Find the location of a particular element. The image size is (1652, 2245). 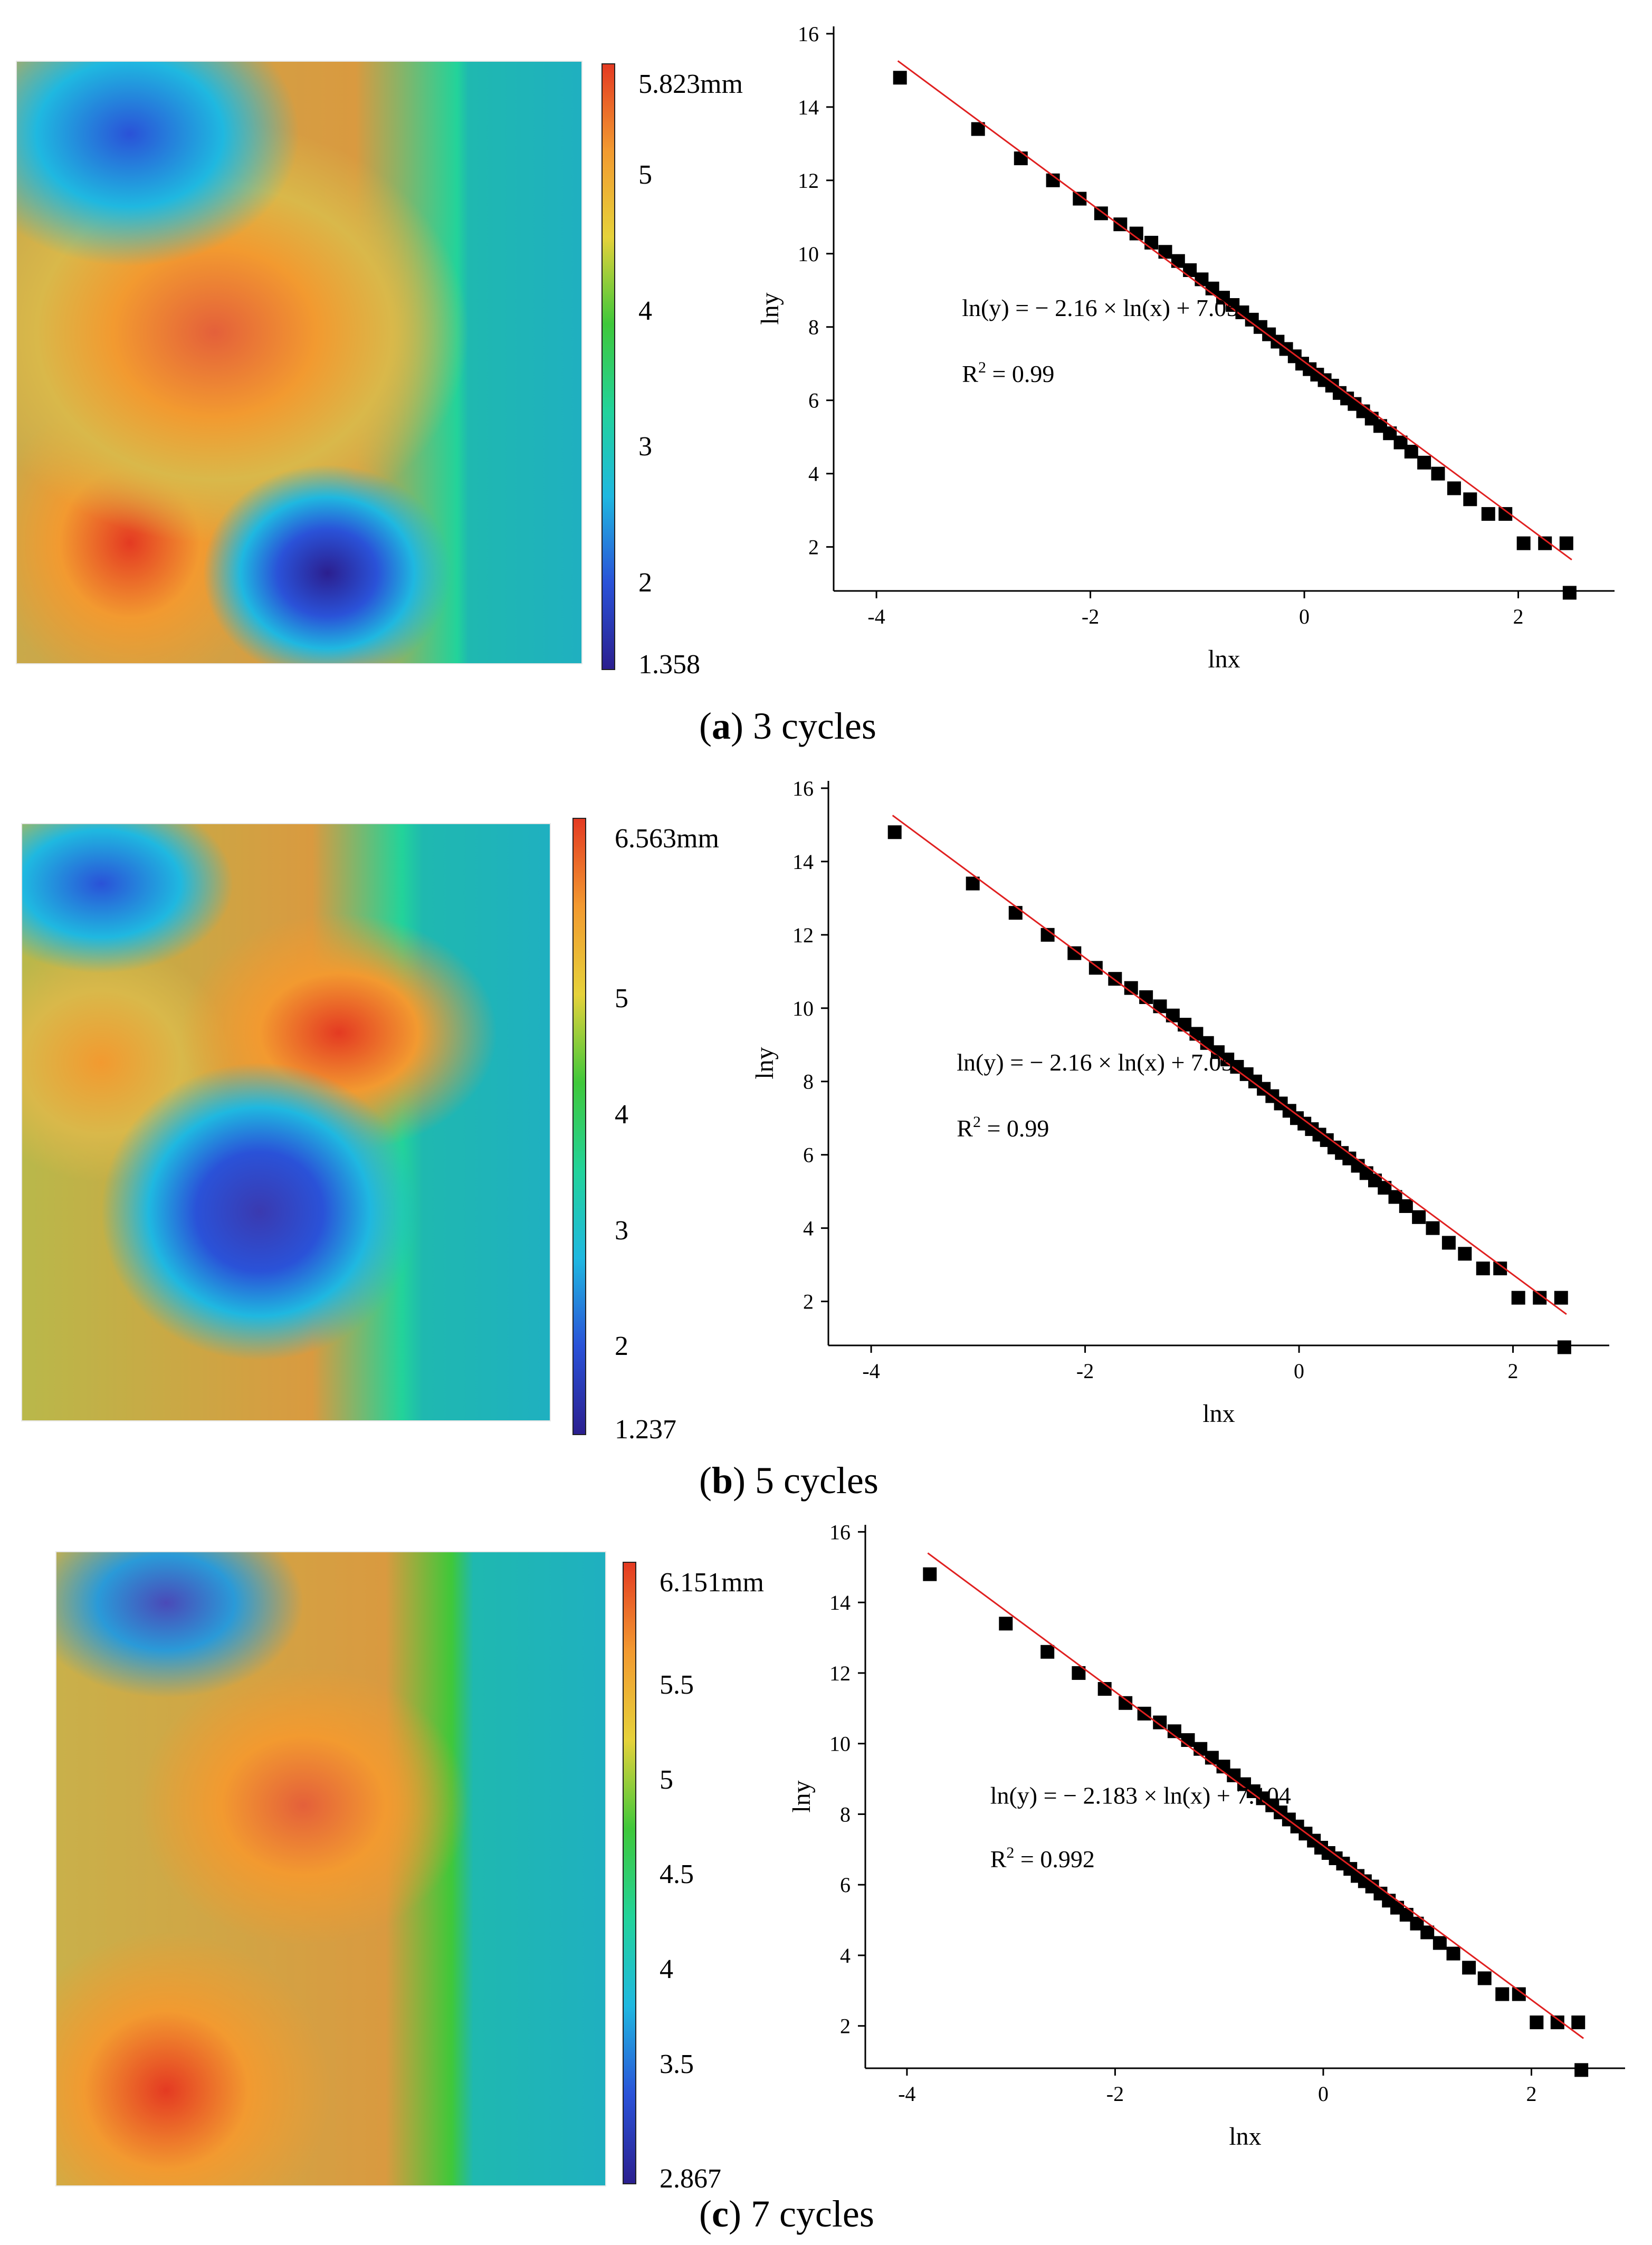

colorbar-tick-label: 5.5 is located at coordinates (677, 1684).